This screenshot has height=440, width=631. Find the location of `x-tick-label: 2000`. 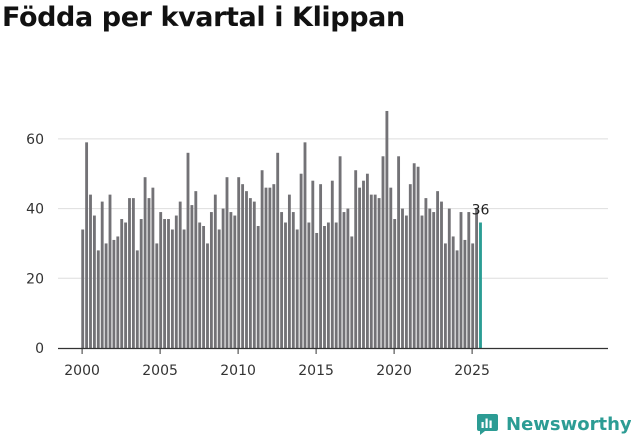

x-tick-label: 2000 is located at coordinates (82, 371).